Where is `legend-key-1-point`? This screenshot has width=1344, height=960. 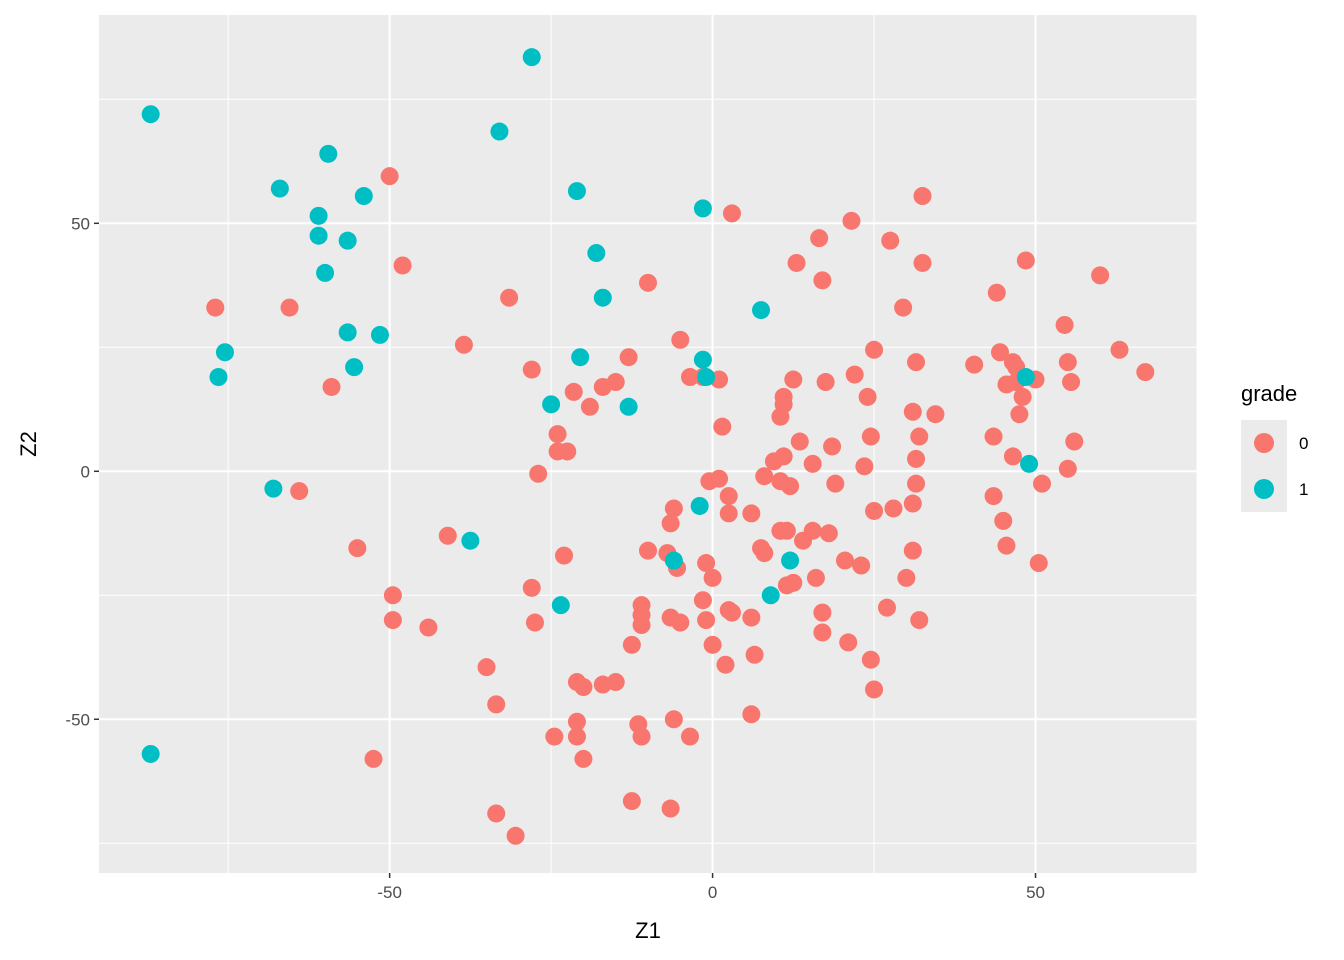 legend-key-1-point is located at coordinates (1264, 489).